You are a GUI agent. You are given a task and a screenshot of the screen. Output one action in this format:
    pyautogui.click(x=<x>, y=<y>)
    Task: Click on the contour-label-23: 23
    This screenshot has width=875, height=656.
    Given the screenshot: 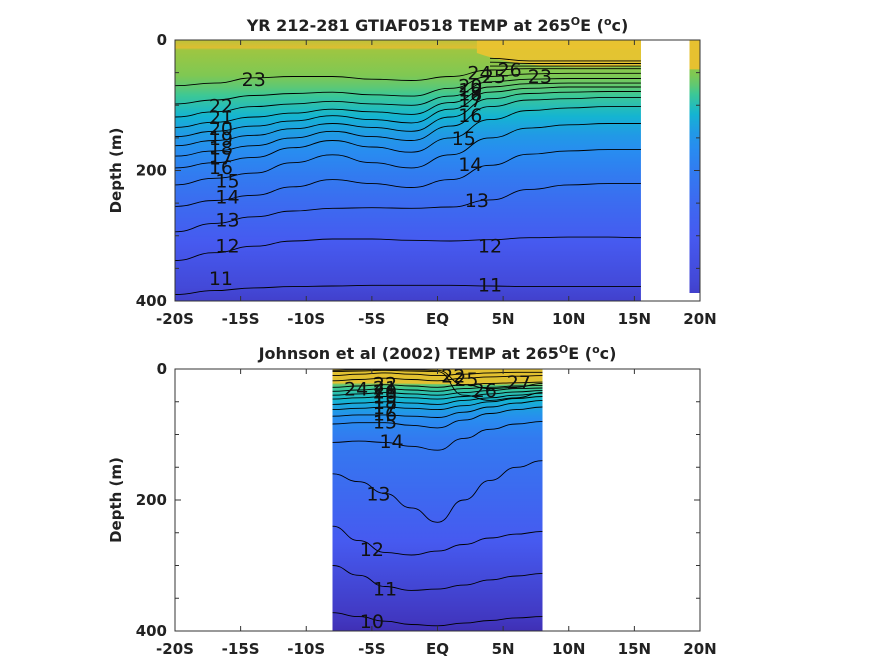 What is the action you would take?
    pyautogui.click(x=254, y=80)
    